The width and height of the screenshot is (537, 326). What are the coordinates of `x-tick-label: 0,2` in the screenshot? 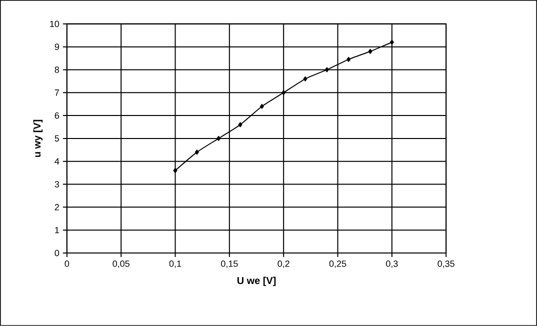 It's located at (284, 264).